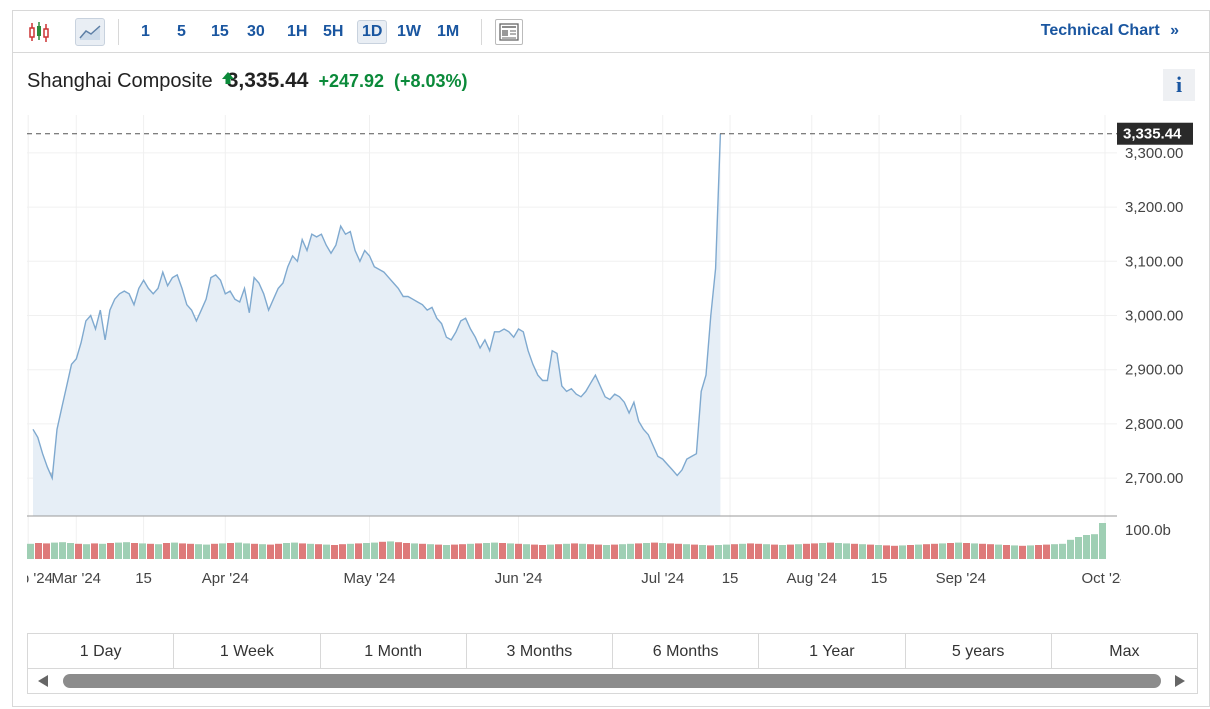 The height and width of the screenshot is (709, 1210). I want to click on y-tick-label: 2,800.00, so click(1154, 424).